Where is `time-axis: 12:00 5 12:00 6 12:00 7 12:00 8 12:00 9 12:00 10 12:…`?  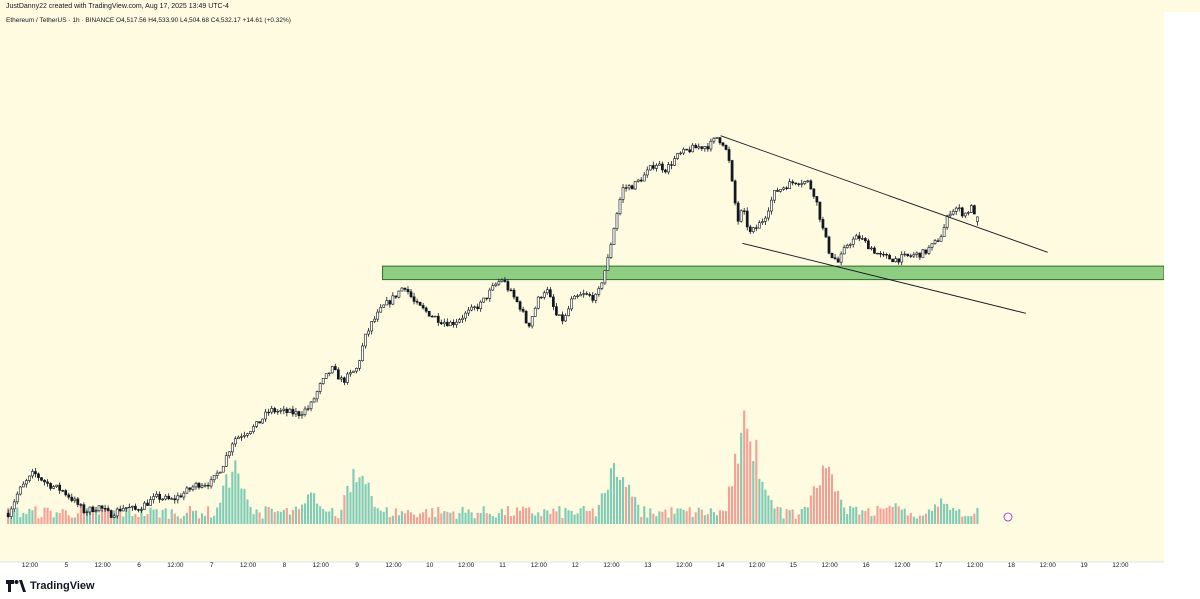 time-axis: 12:00 5 12:00 6 12:00 7 12:00 8 12:00 9 12:00 10 12:… is located at coordinates (582, 565).